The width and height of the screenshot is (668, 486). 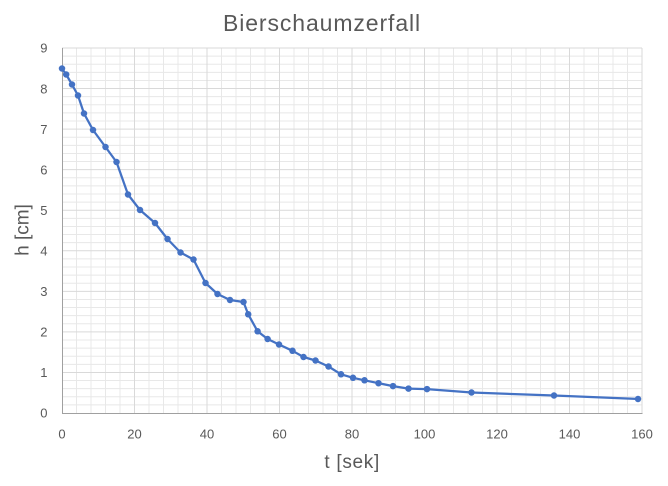 I want to click on svg-text: 9, so click(x=43, y=48).